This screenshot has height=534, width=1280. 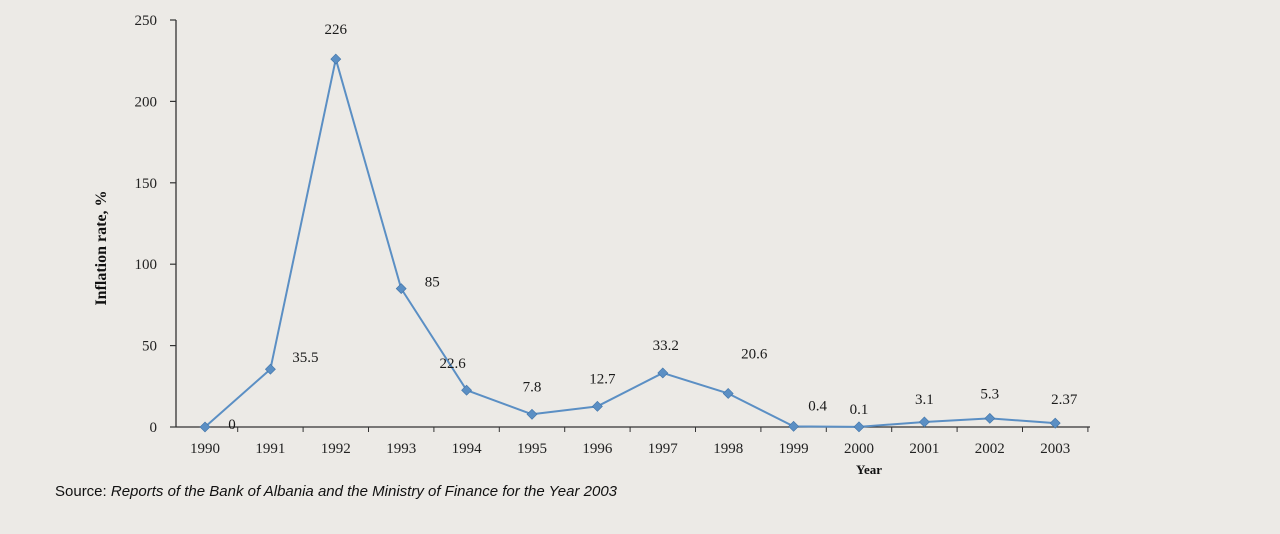 What do you see at coordinates (1055, 449) in the screenshot?
I see `x-tick-label: 2003` at bounding box center [1055, 449].